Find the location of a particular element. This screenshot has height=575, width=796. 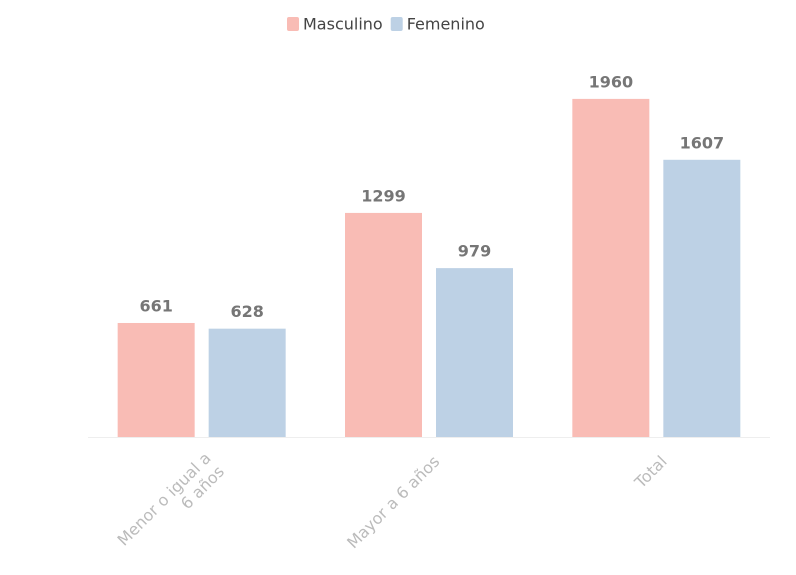

legend-label: Femenino is located at coordinates (446, 24).